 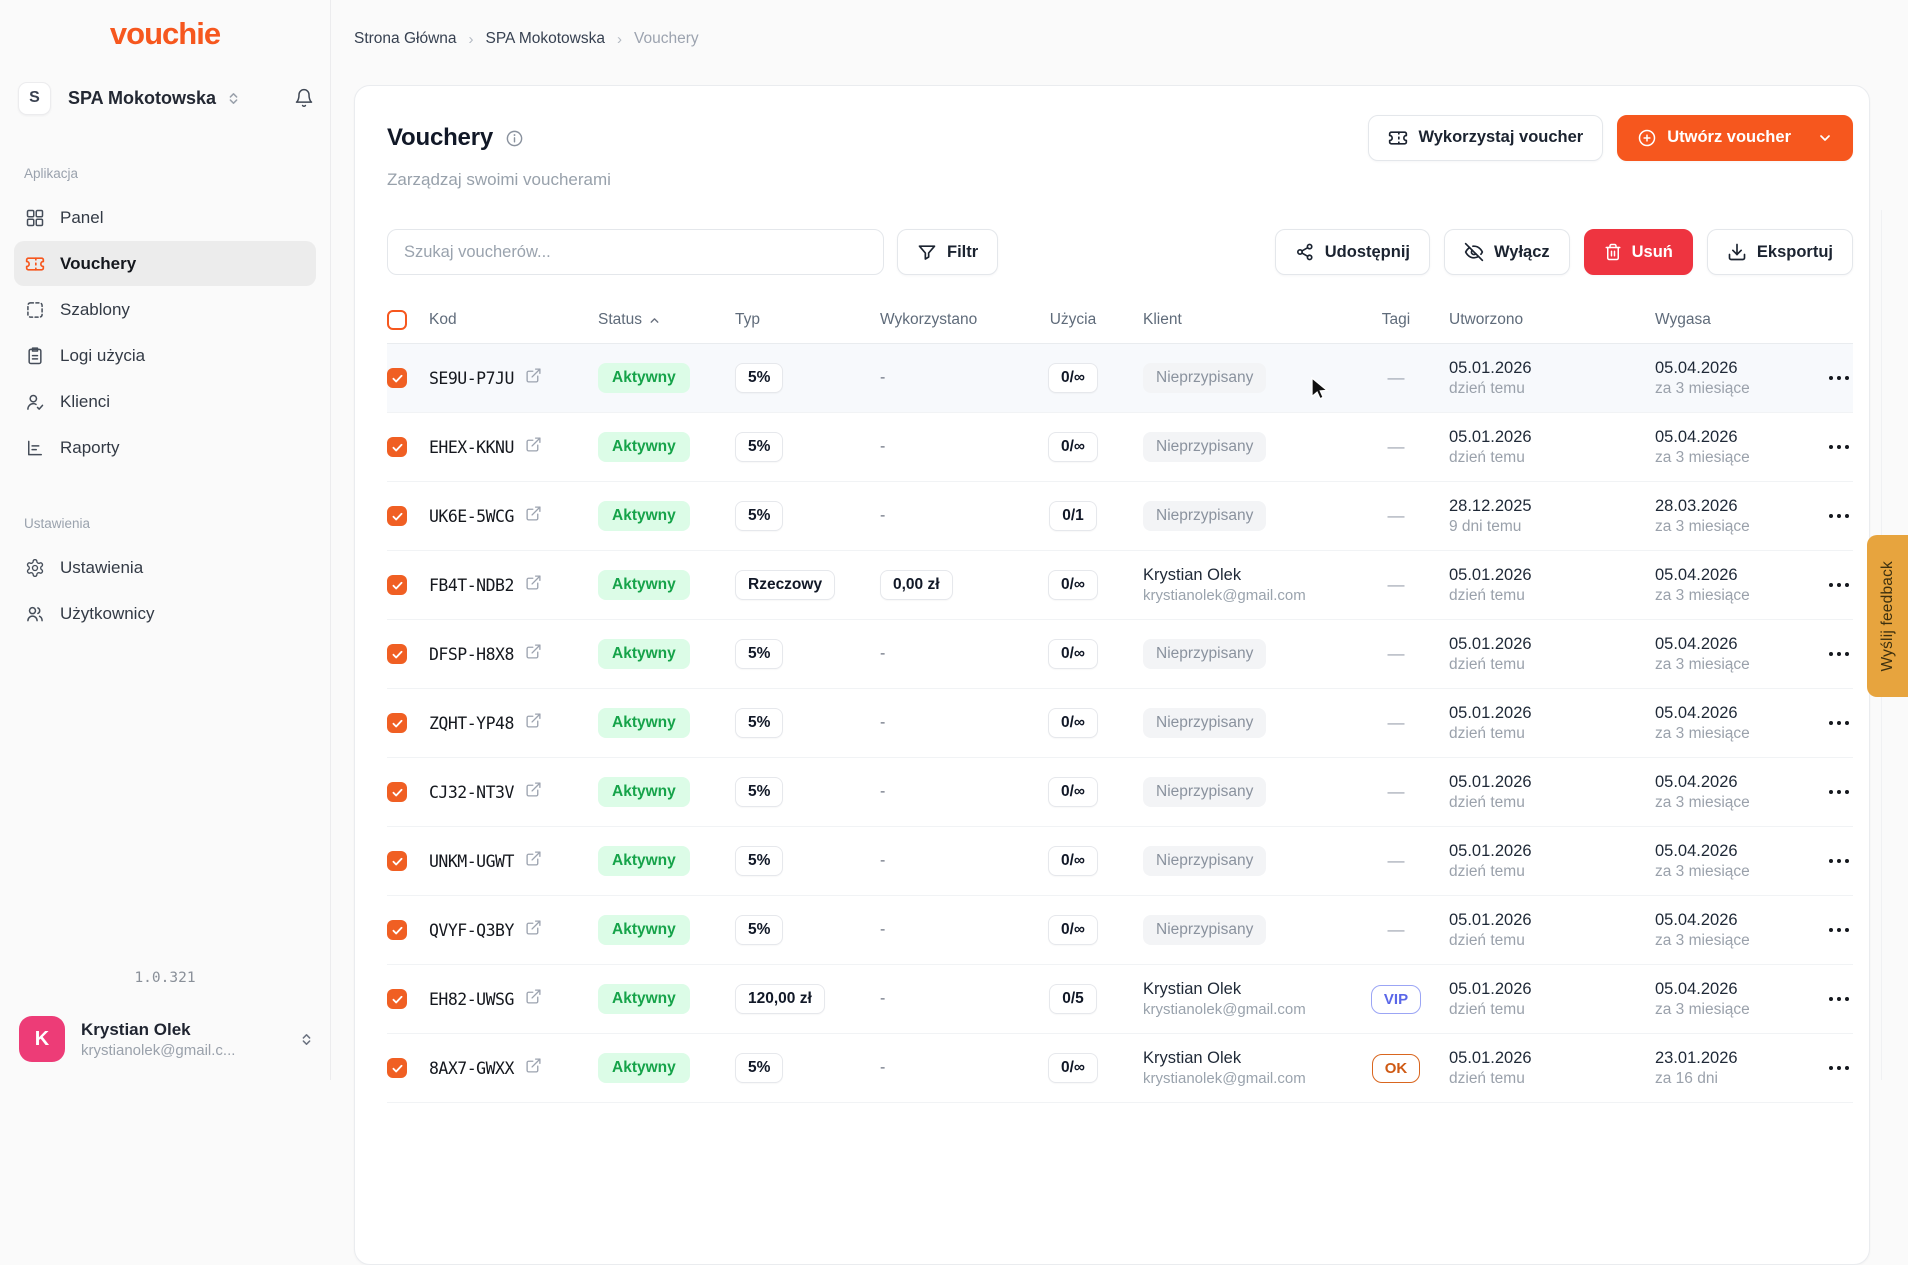 I want to click on column-header-wygasa: Wygasa, so click(x=1730, y=320).